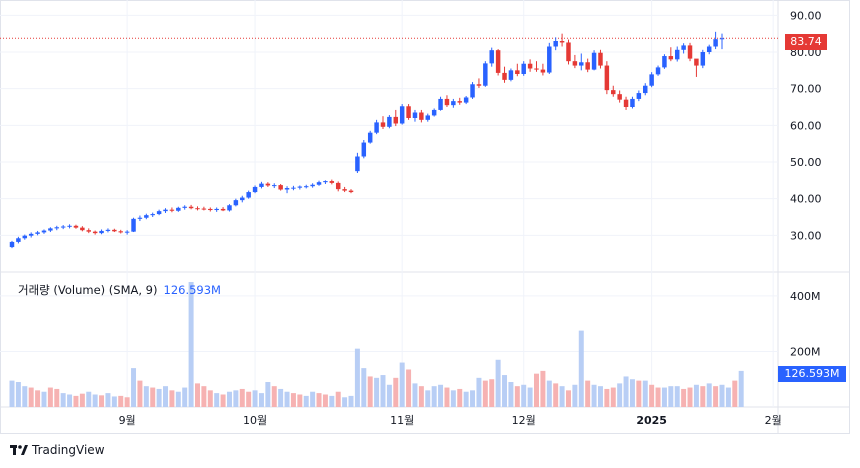 The width and height of the screenshot is (860, 468). I want to click on brand-name: TradingView, so click(68, 450).